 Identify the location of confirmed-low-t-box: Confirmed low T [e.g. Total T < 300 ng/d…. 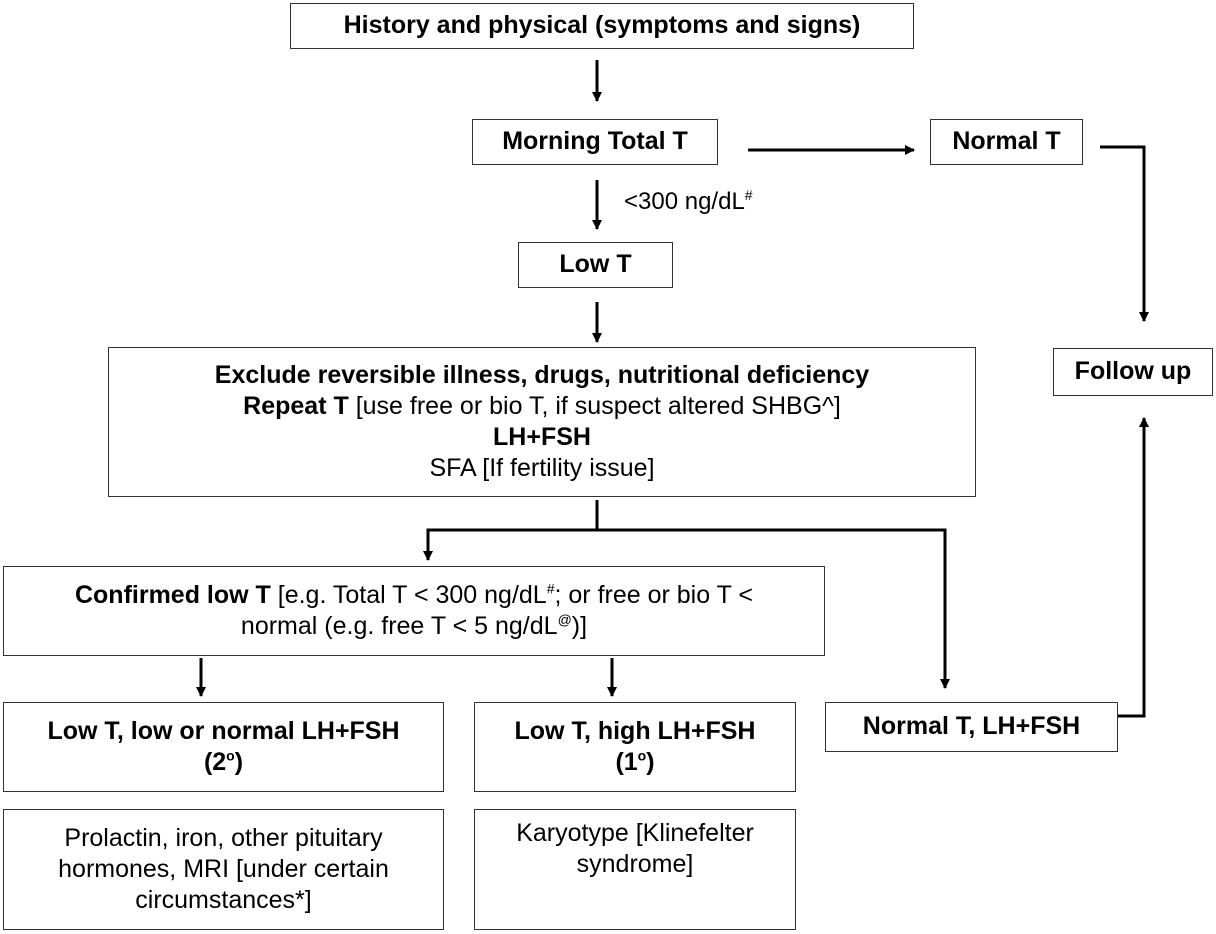
(414, 611).